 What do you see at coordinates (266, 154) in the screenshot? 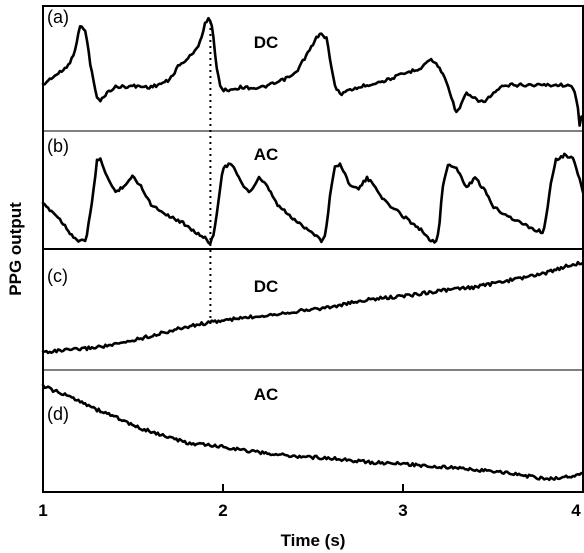
I see `panel-title-b: AC` at bounding box center [266, 154].